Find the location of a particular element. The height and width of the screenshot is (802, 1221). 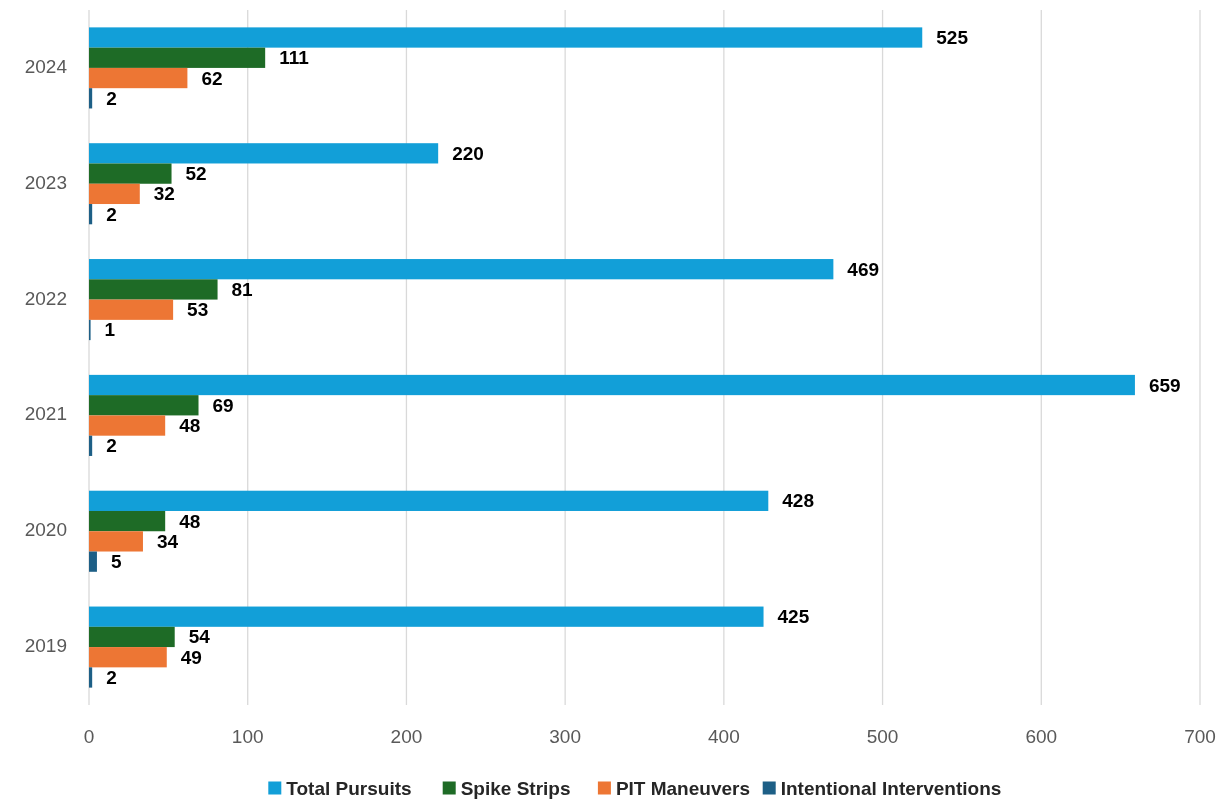

data-label: 62 is located at coordinates (212, 78).